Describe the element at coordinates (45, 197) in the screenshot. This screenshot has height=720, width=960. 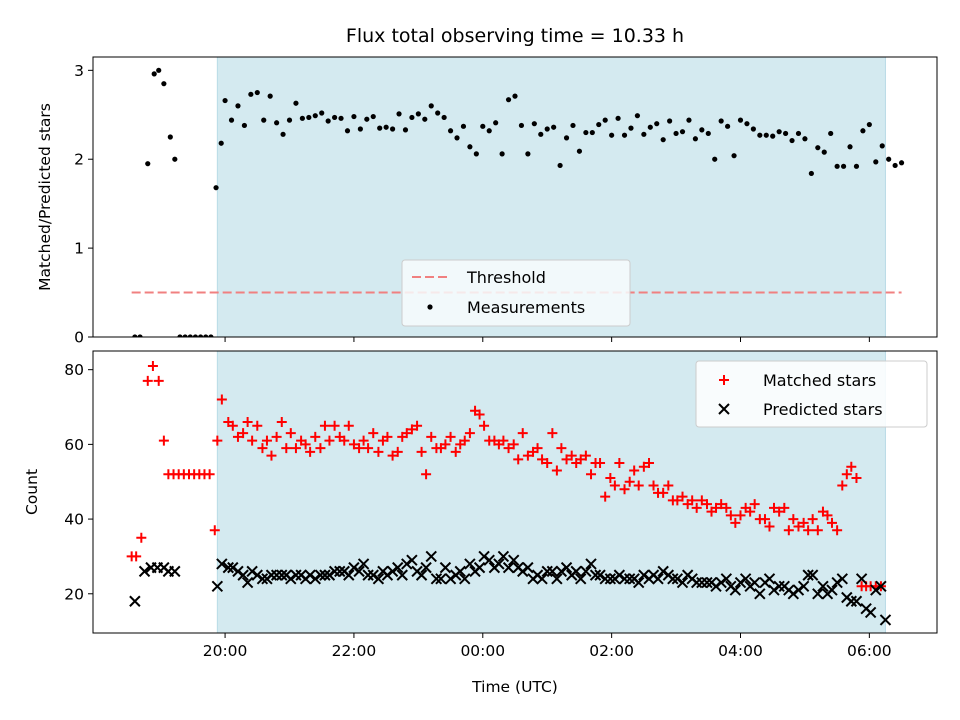
I see `y-axis-label: Matched/Predicted stars` at that location.